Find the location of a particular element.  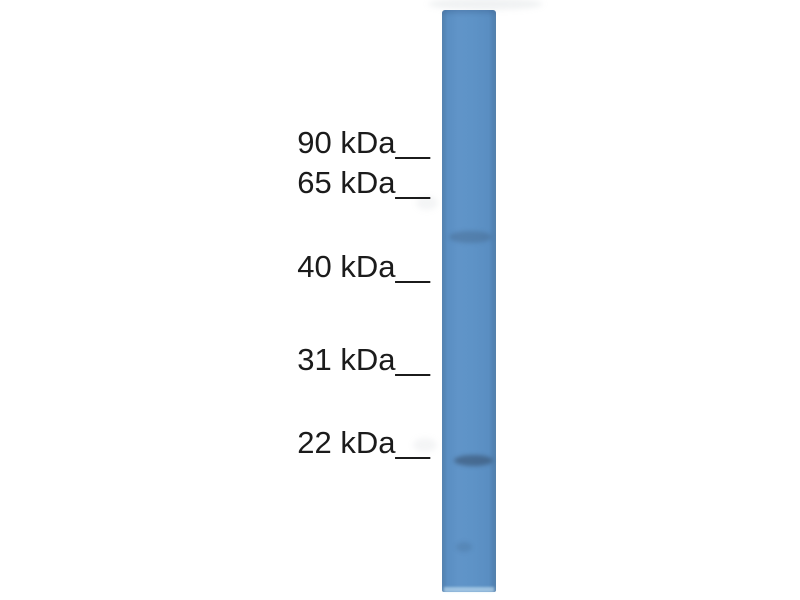

lane-bottom-edge is located at coordinates (469, 589).